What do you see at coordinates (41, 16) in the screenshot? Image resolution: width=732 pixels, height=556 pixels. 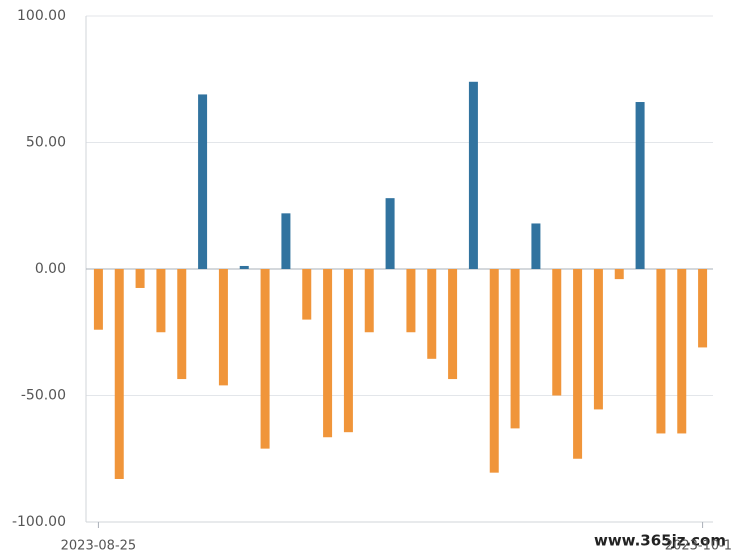 I see `y-tick-label: 100.00` at bounding box center [41, 16].